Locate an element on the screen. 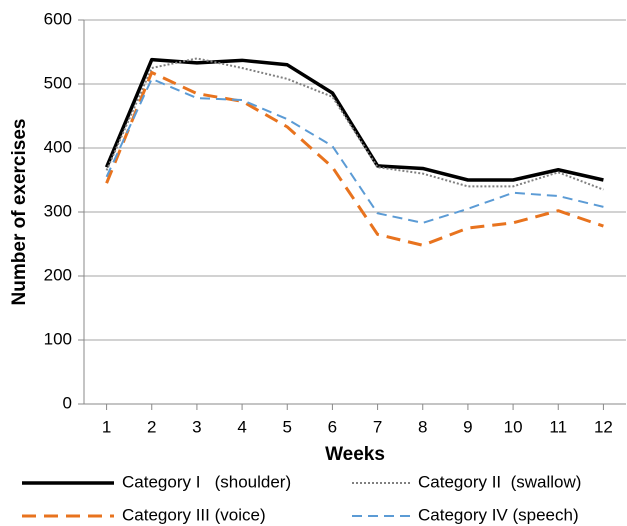 This screenshot has height=526, width=627. y-tick-label: 600 is located at coordinates (58, 18).